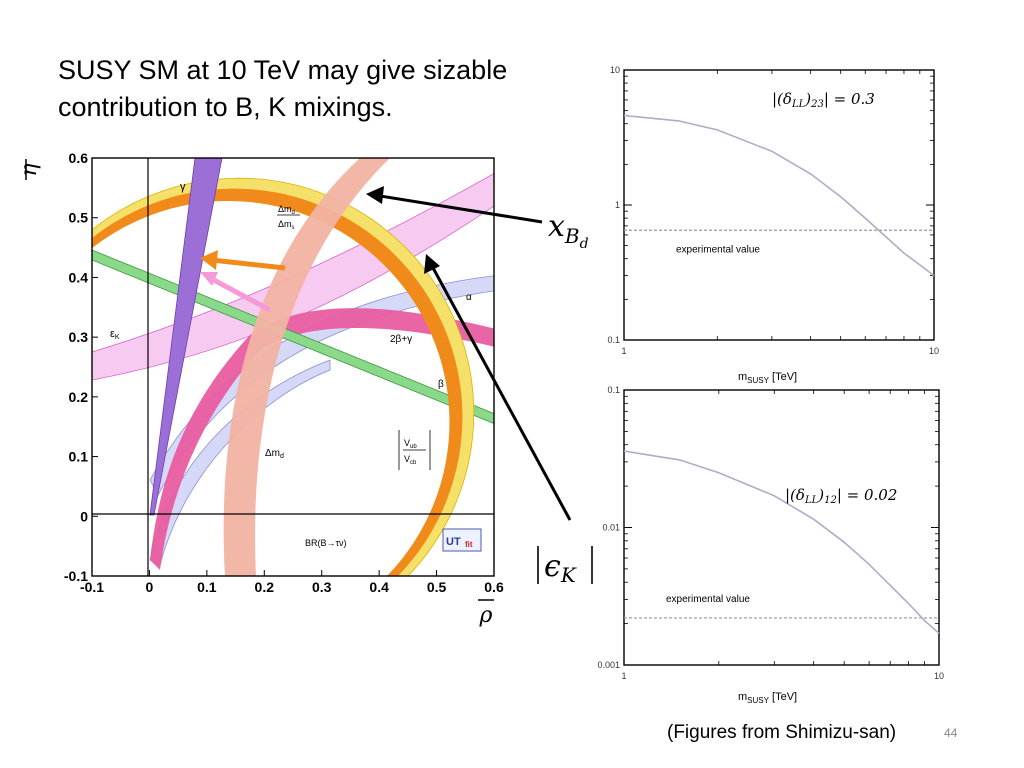 This screenshot has height=768, width=1024. Describe the element at coordinates (288, 217) in the screenshot. I see `ut-label-dms: Δmd Δms` at that location.